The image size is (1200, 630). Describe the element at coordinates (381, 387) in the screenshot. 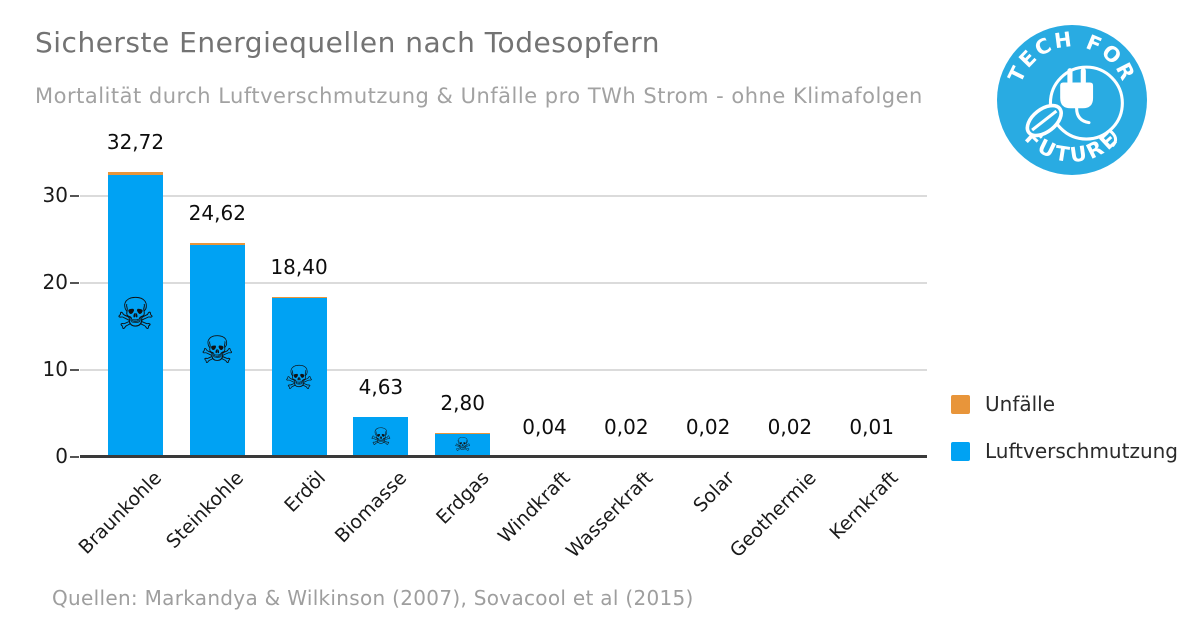

I see `bar-value-label: 4,63` at that location.